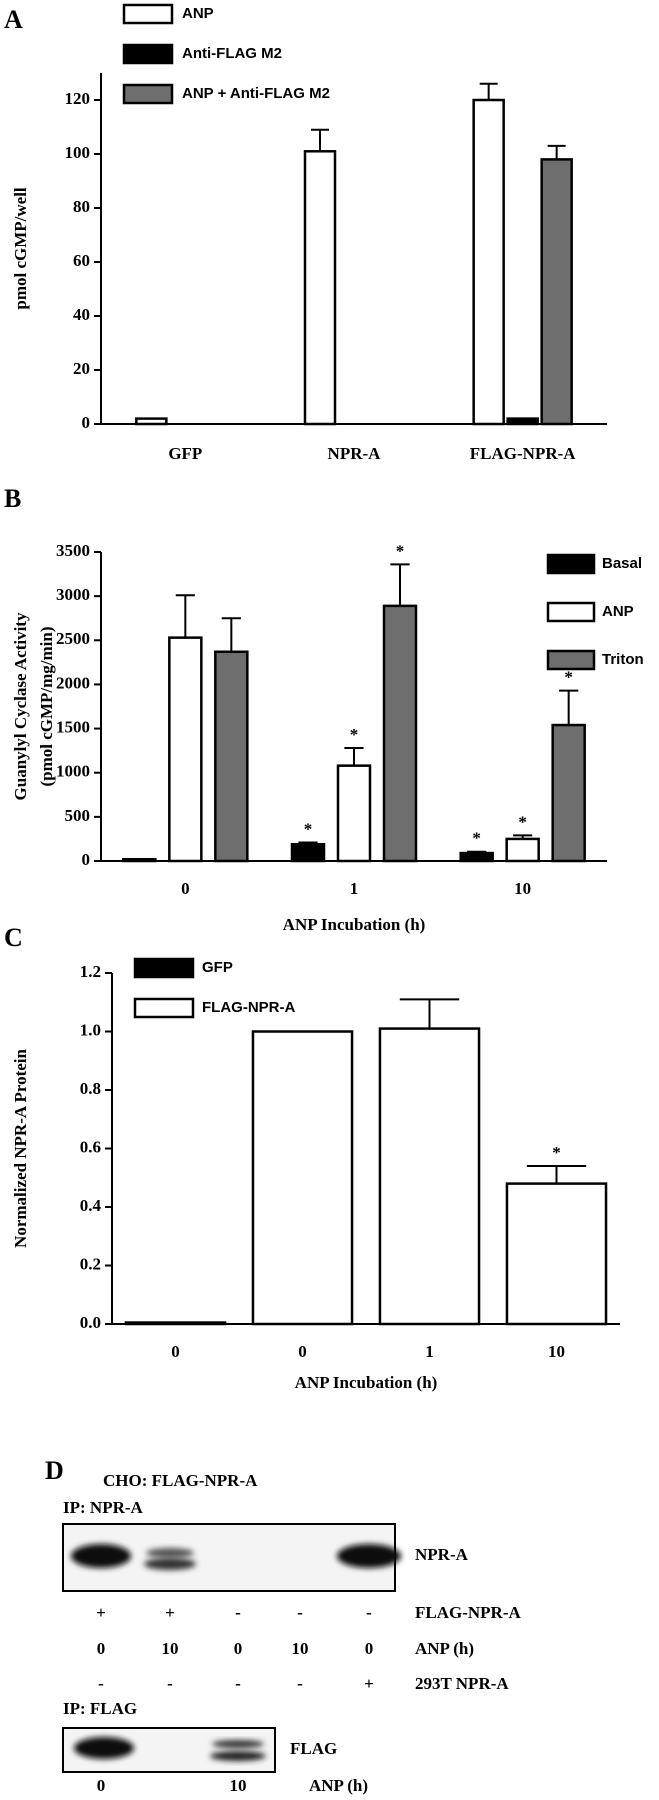  What do you see at coordinates (185, 453) in the screenshot?
I see `x-tick-label: GFP` at bounding box center [185, 453].